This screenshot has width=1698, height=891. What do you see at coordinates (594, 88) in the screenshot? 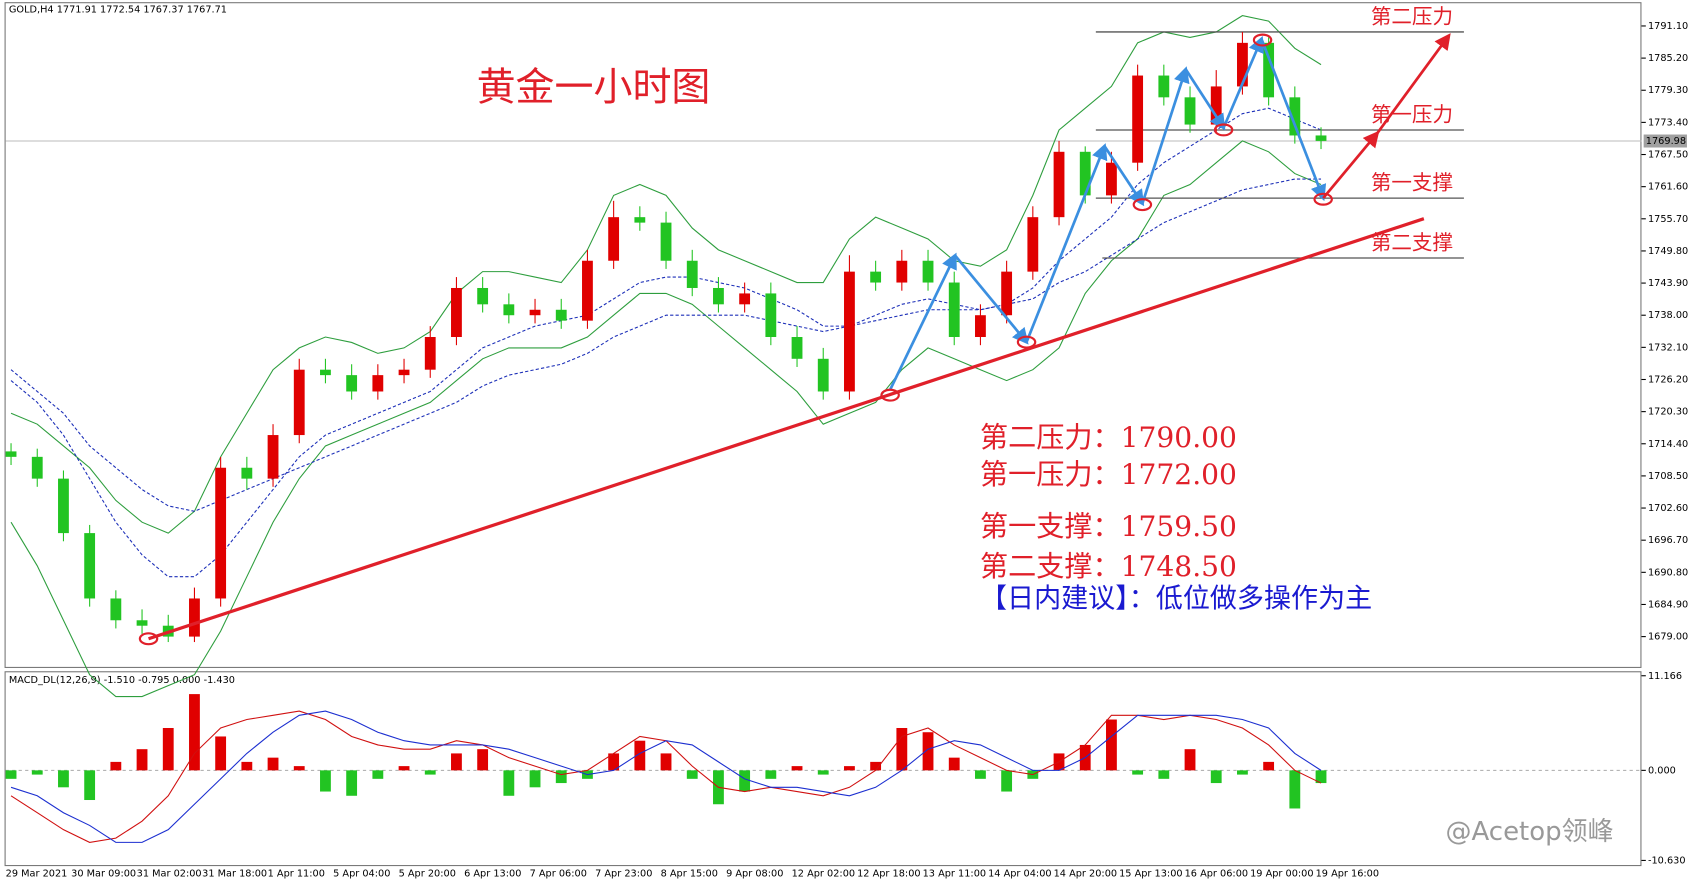
I see `chart-title: 黄金一小时图` at bounding box center [594, 88].